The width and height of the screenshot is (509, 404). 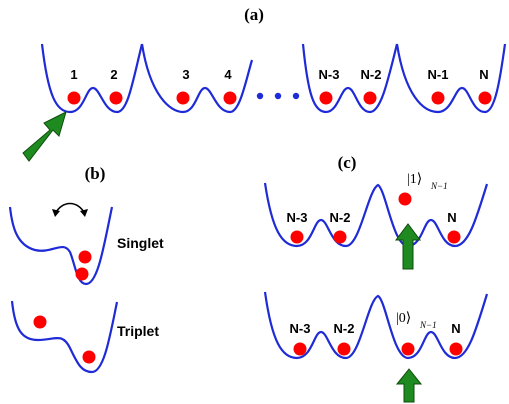 I want to click on panel-c-label: (c), so click(x=347, y=162).